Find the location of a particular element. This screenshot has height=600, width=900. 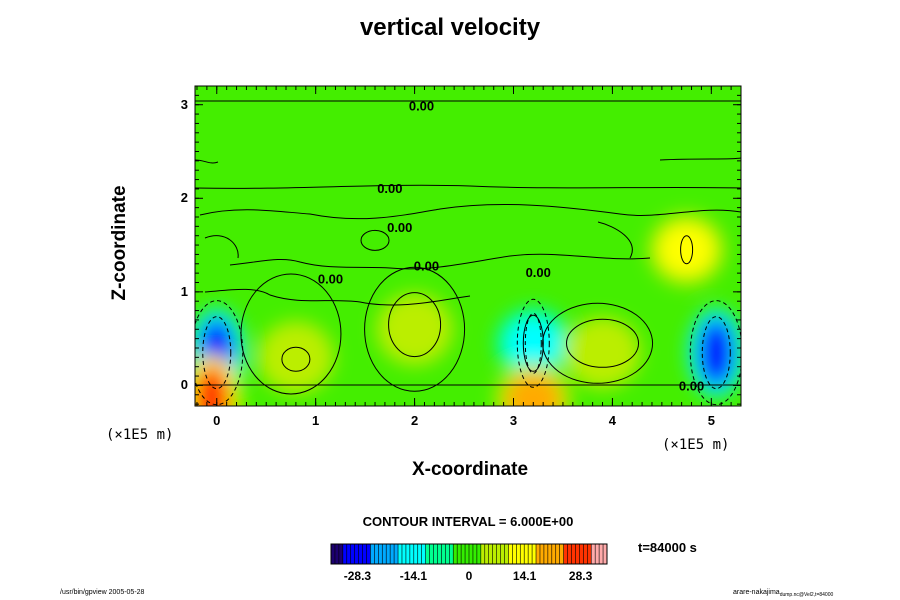

colorbar is located at coordinates (469, 554).